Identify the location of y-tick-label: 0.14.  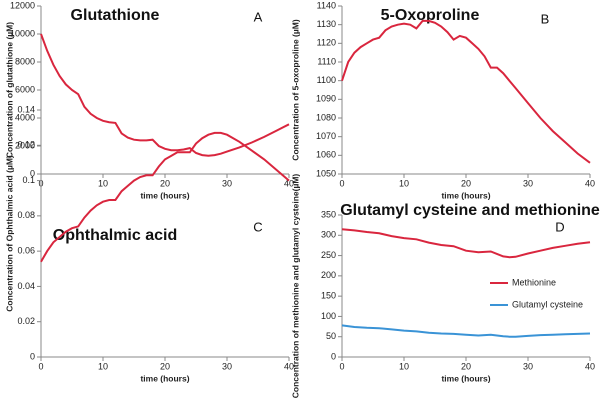
(26, 109).